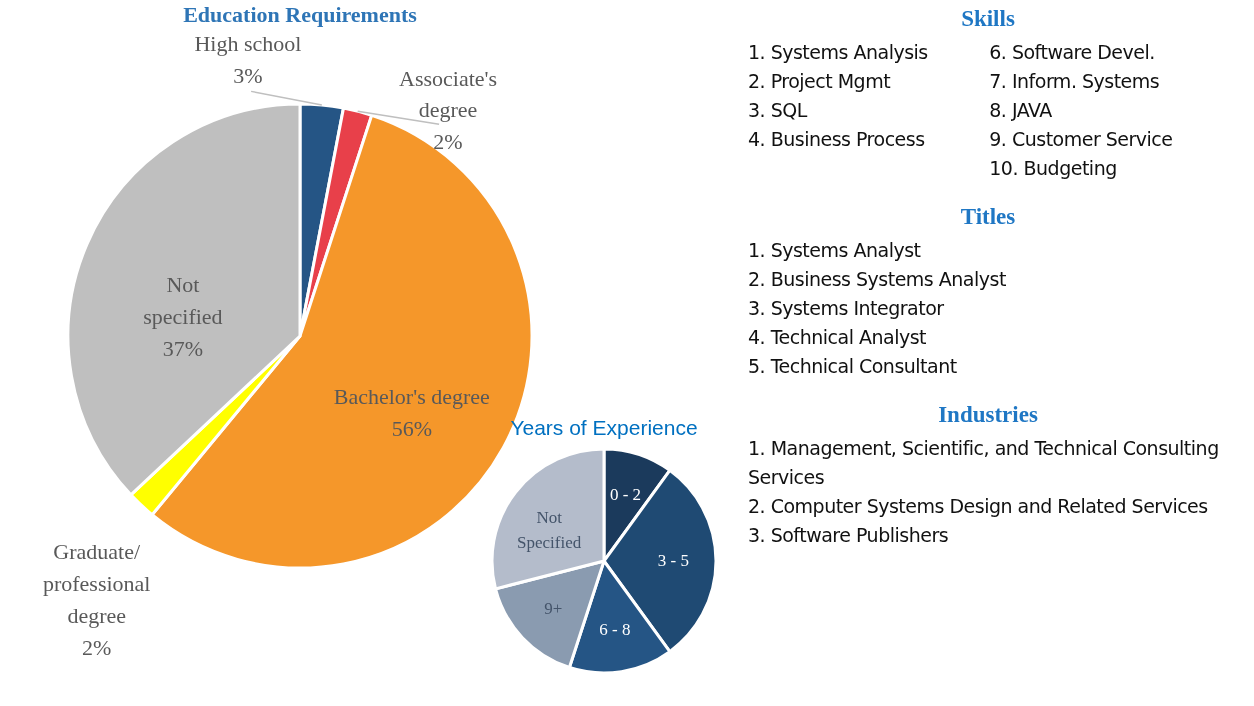  I want to click on text: 9. Customer Service, so click(1081, 139).